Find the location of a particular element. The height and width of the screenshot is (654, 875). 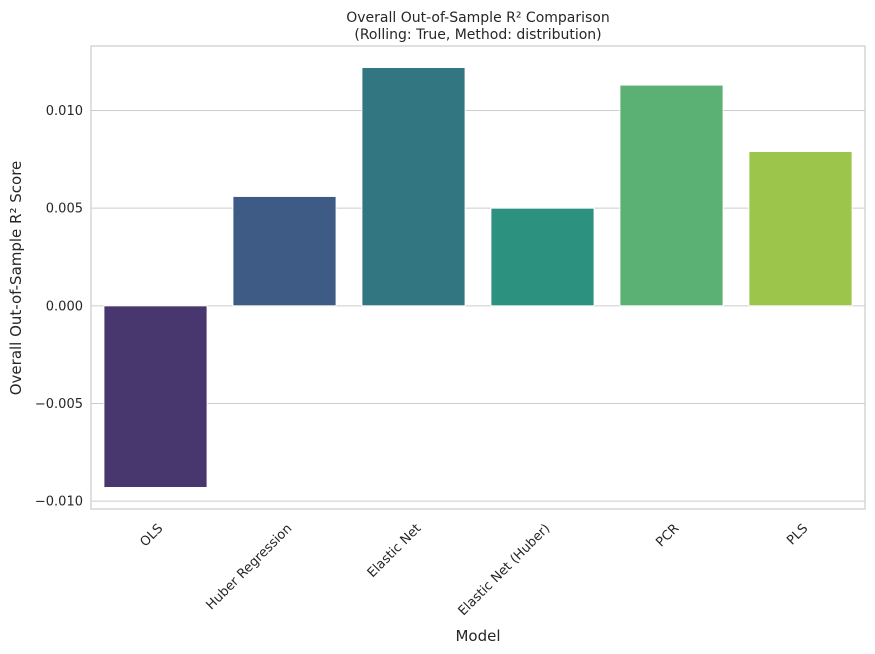

x-tick-label: PLS is located at coordinates (797, 534).